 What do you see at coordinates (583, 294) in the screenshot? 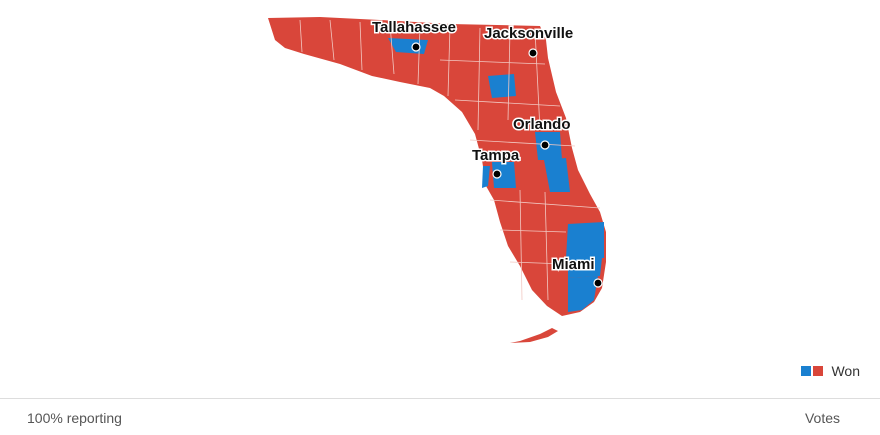
I see `county-miami-dade` at bounding box center [583, 294].